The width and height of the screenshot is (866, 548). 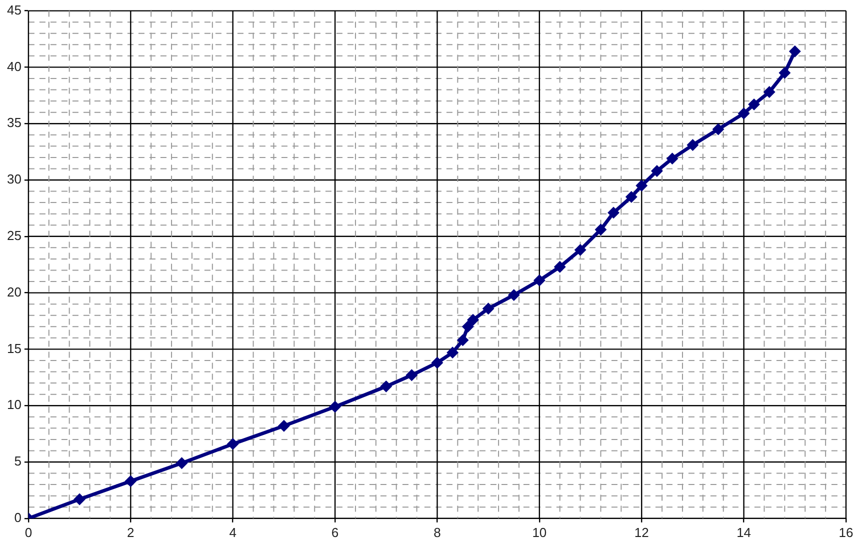 I want to click on y-tick-label: 15, so click(x=14, y=348).